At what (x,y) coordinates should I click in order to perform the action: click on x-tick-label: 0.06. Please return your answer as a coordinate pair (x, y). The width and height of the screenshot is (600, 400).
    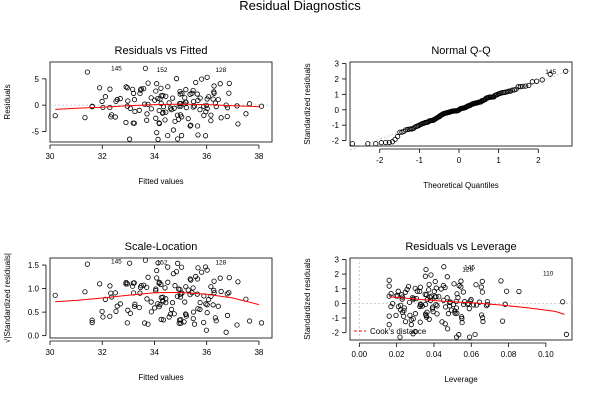
    Looking at the image, I should click on (471, 354).